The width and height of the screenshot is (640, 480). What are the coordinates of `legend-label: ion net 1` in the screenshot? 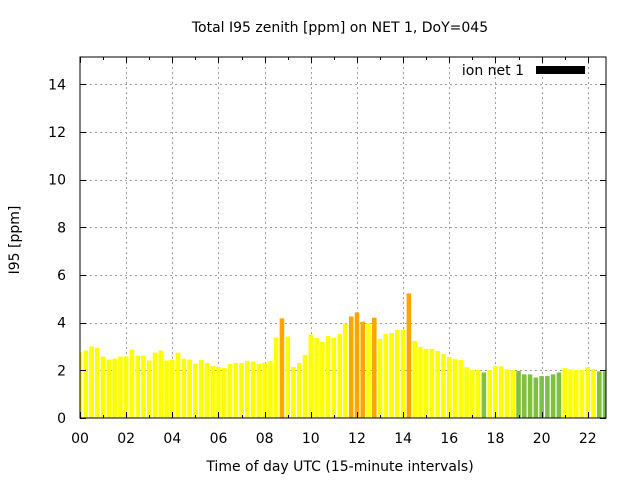 It's located at (493, 71).